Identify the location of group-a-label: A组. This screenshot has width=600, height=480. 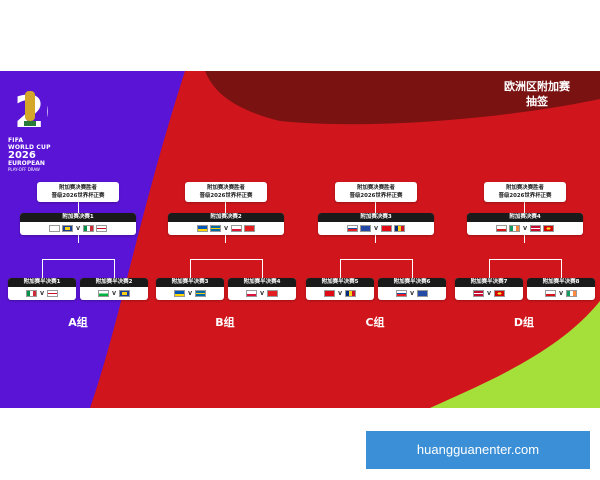
(78, 322).